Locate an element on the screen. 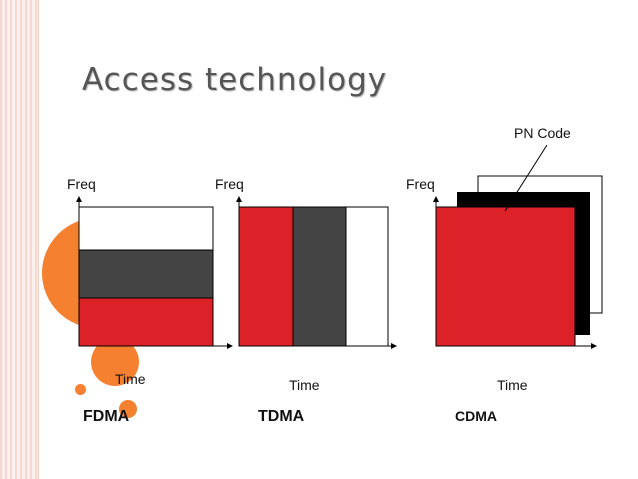  cdma-diagram is located at coordinates (518, 246).